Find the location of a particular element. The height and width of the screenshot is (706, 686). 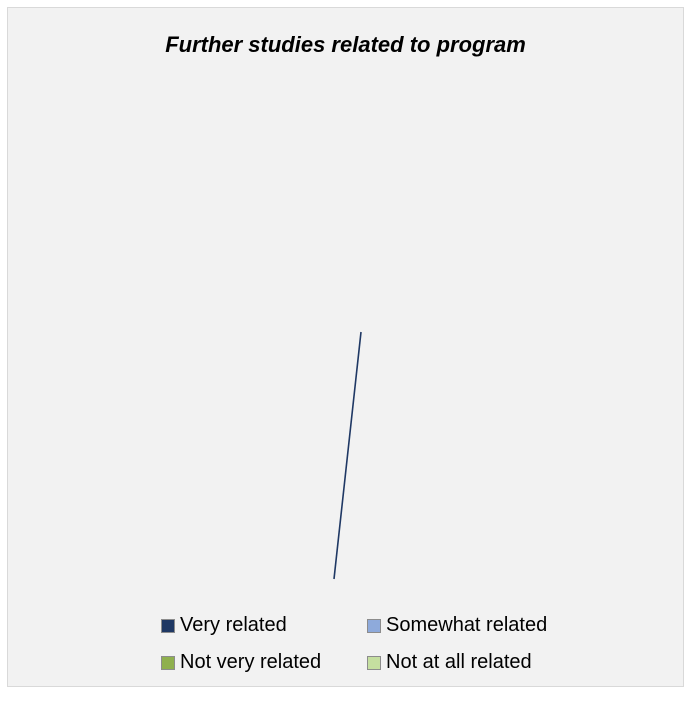

legend-item-not-at-all-related: Not at all related is located at coordinates (470, 662).